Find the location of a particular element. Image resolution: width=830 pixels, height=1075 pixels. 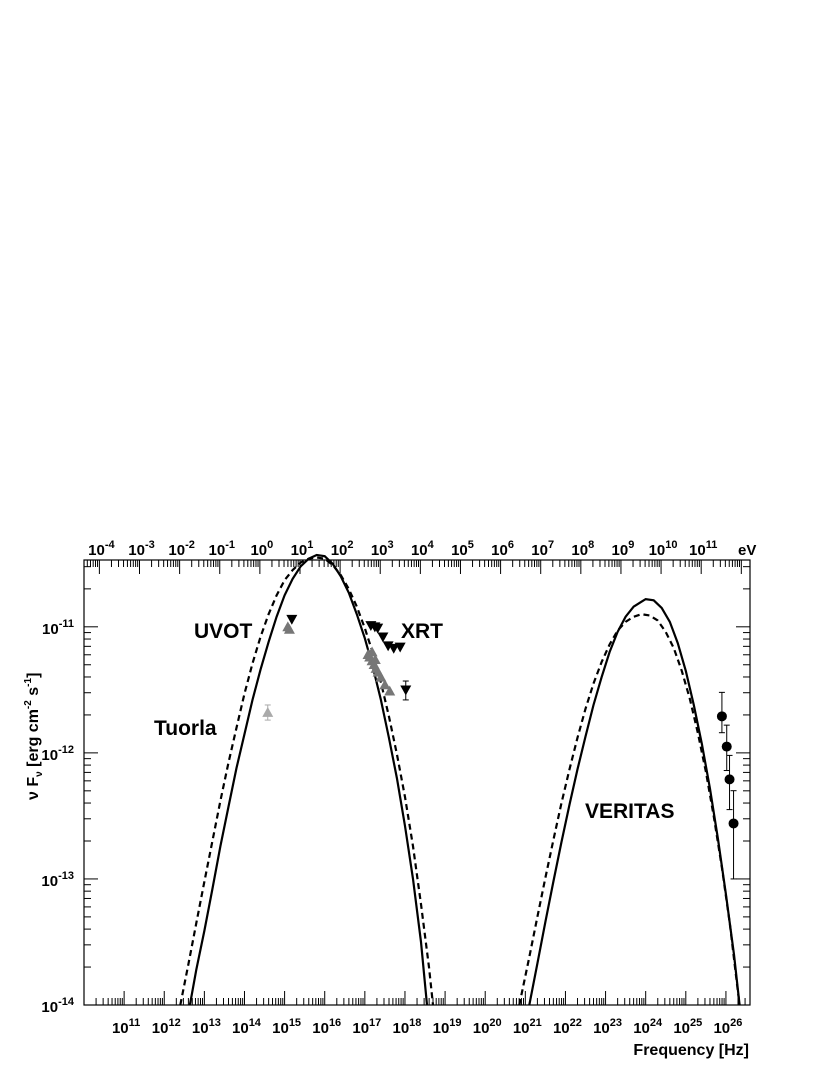

annotation-xrt: XRT is located at coordinates (422, 631).